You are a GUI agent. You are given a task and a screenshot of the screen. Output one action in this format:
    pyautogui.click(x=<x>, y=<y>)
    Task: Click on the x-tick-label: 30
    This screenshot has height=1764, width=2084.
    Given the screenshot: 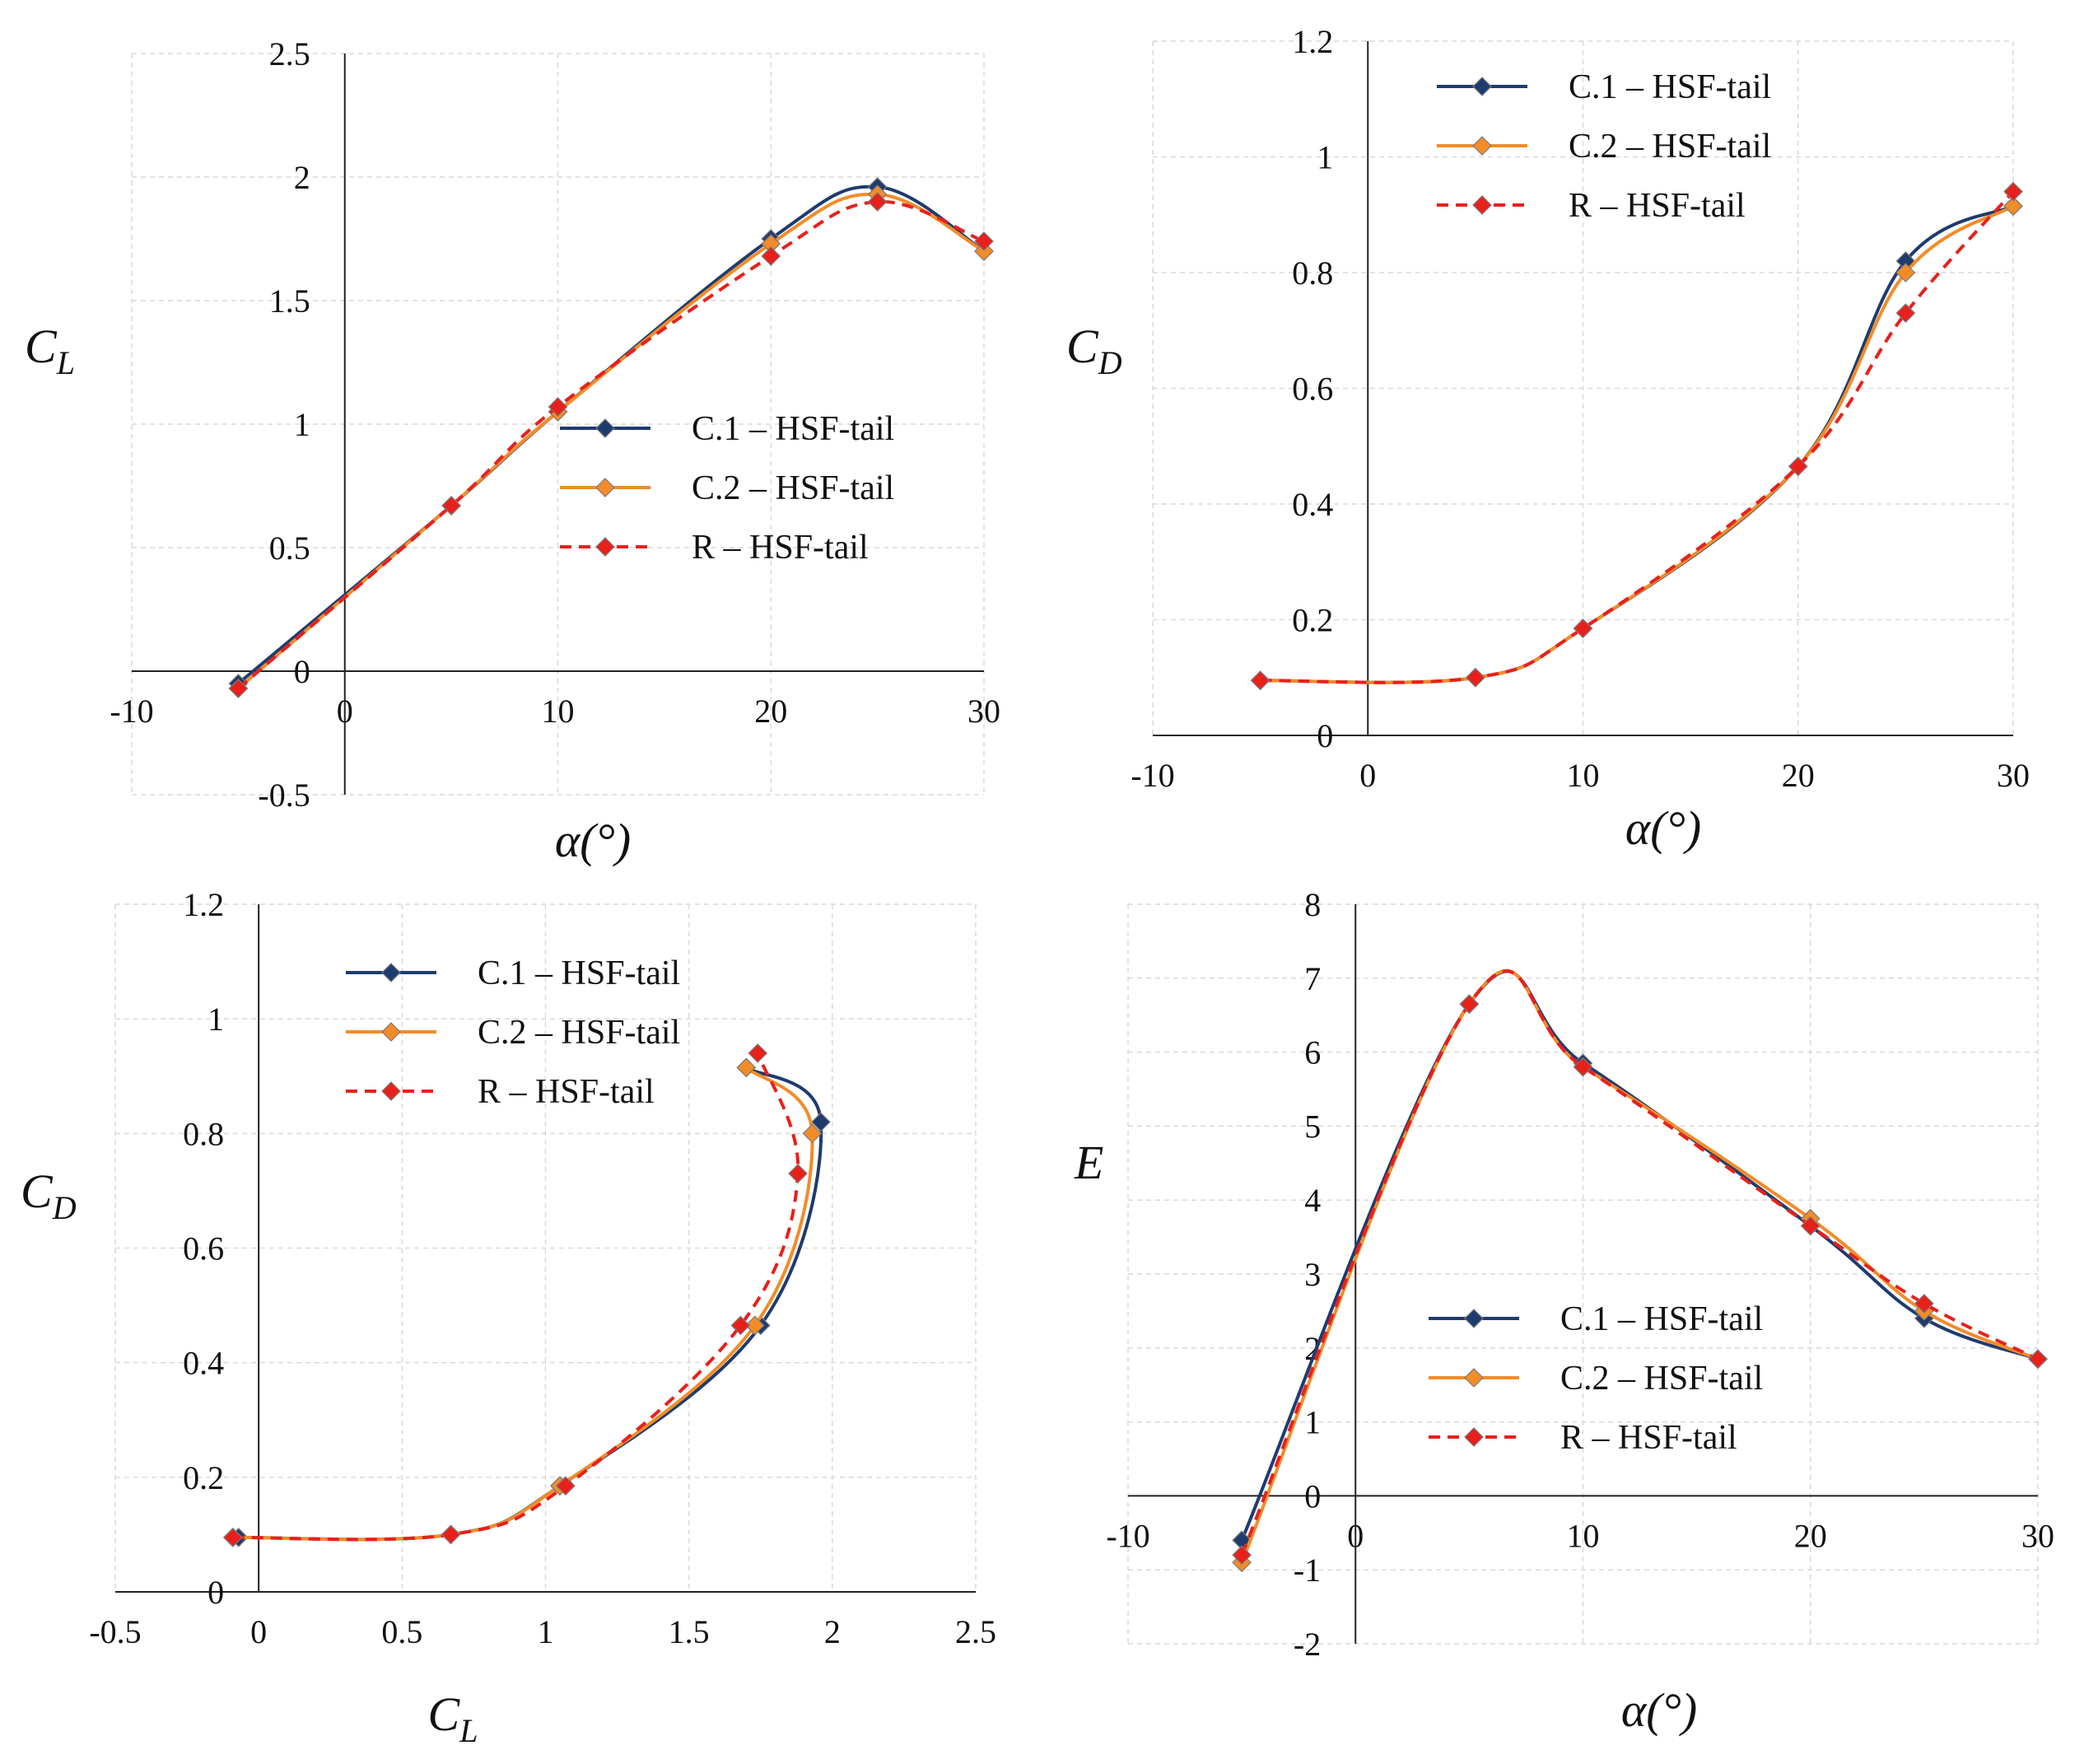 What is the action you would take?
    pyautogui.click(x=2038, y=1535)
    